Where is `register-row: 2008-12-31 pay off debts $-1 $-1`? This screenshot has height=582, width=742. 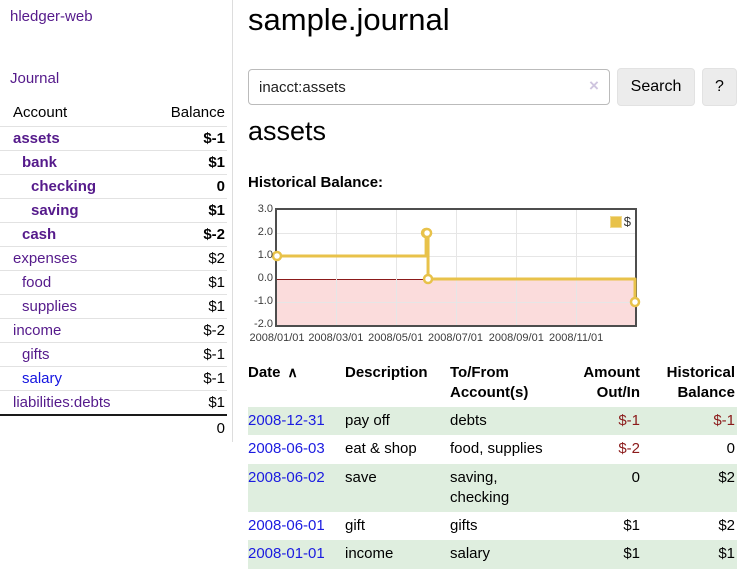 register-row: 2008-12-31 pay off debts $-1 $-1 is located at coordinates (492, 421).